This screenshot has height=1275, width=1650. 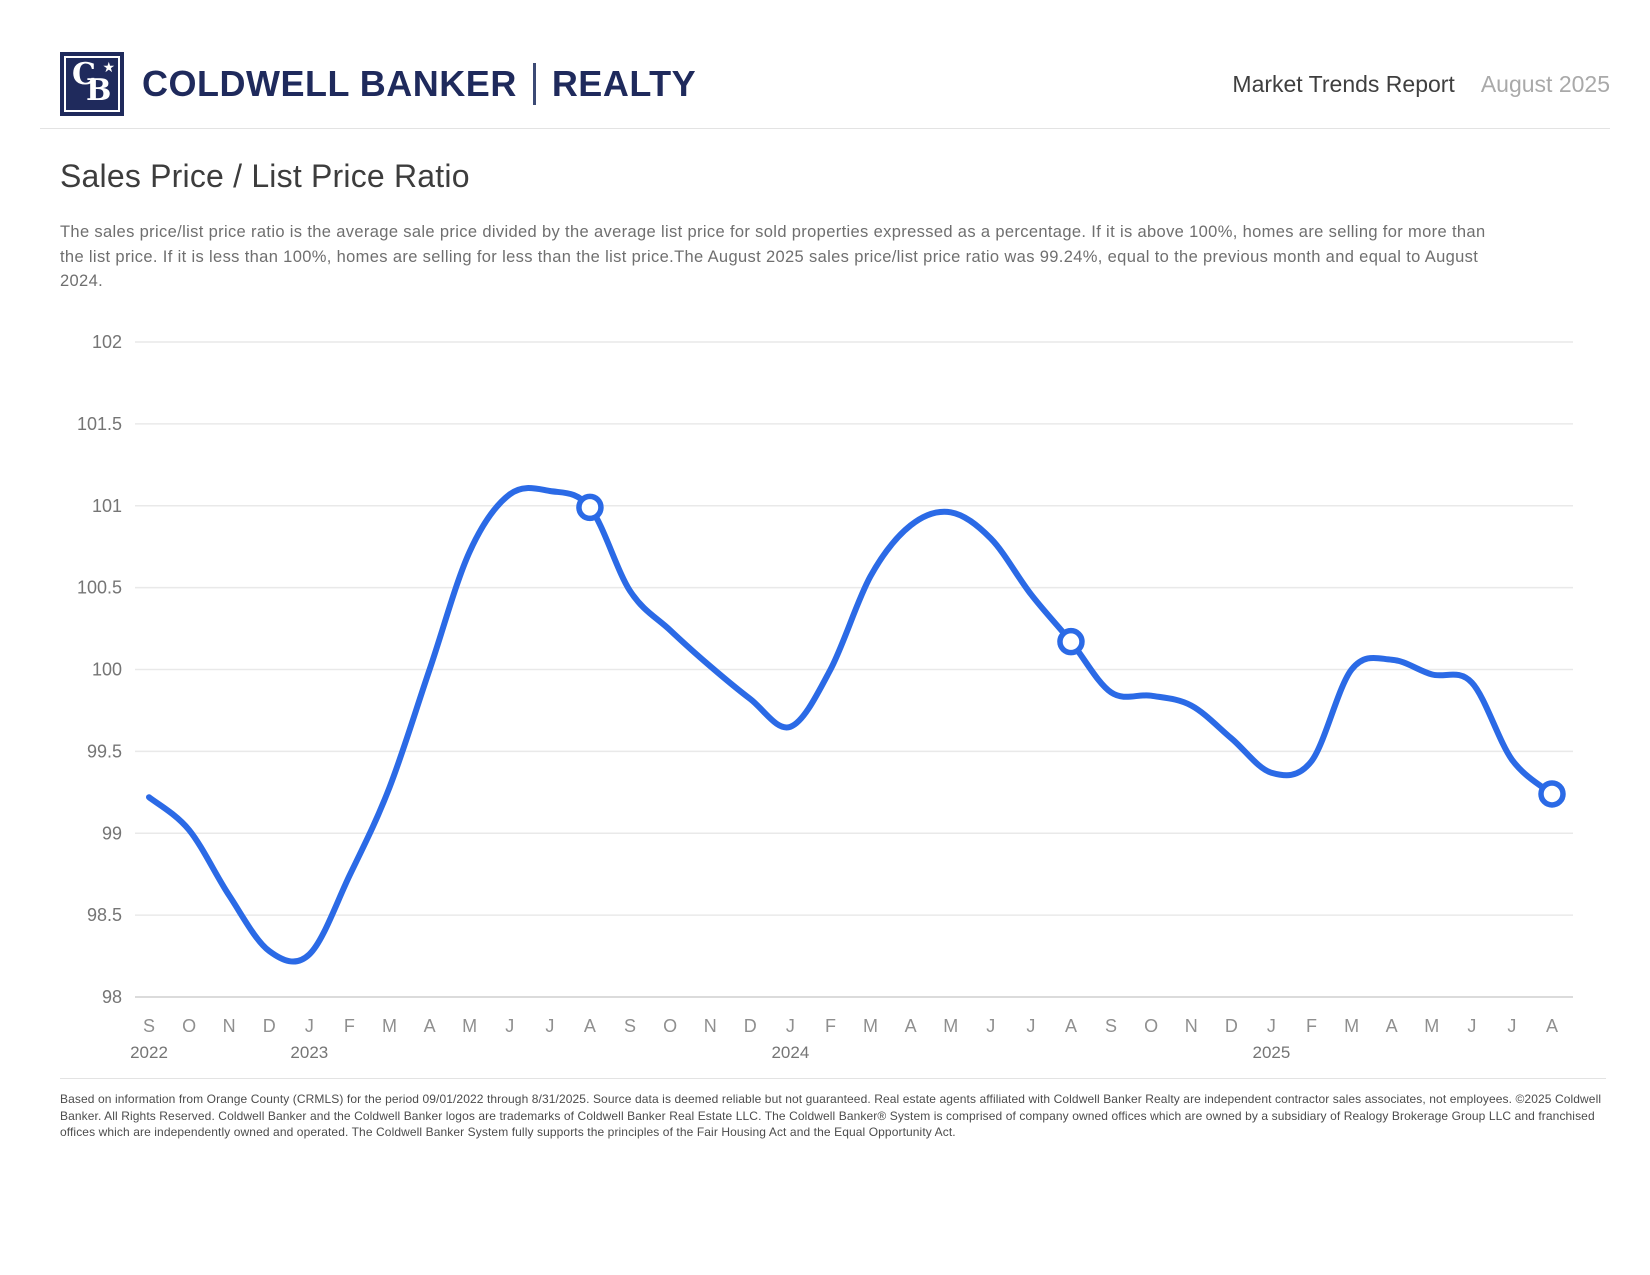 I want to click on brand-lockup: COLDWELL BANKER REALTY, so click(x=419, y=84).